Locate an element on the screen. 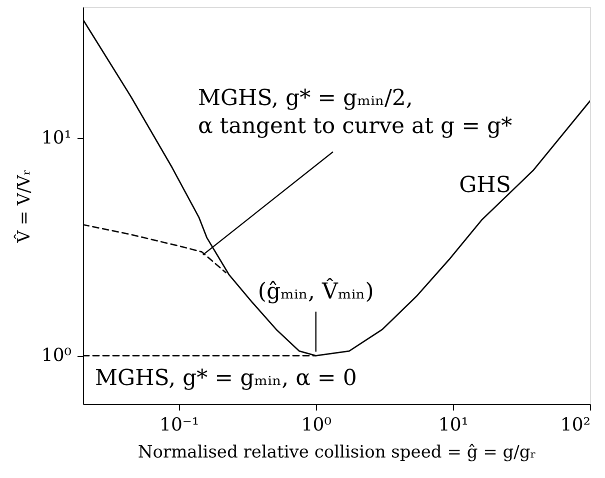 This screenshot has height=478, width=605. x-tick-label: 10⁻¹ is located at coordinates (179, 425).